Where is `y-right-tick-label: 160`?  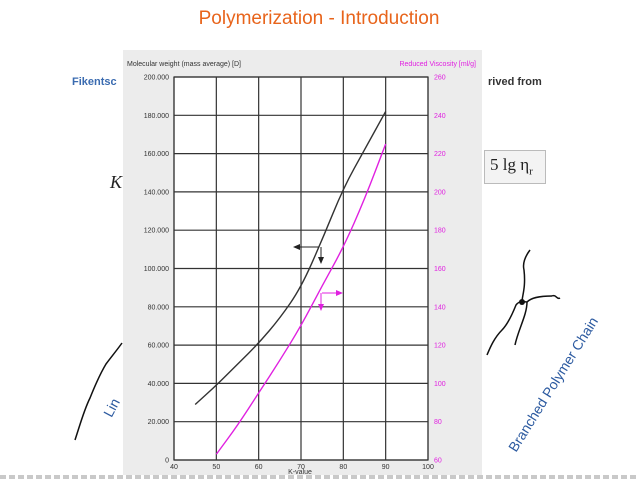
y-right-tick-label: 160 is located at coordinates (440, 269).